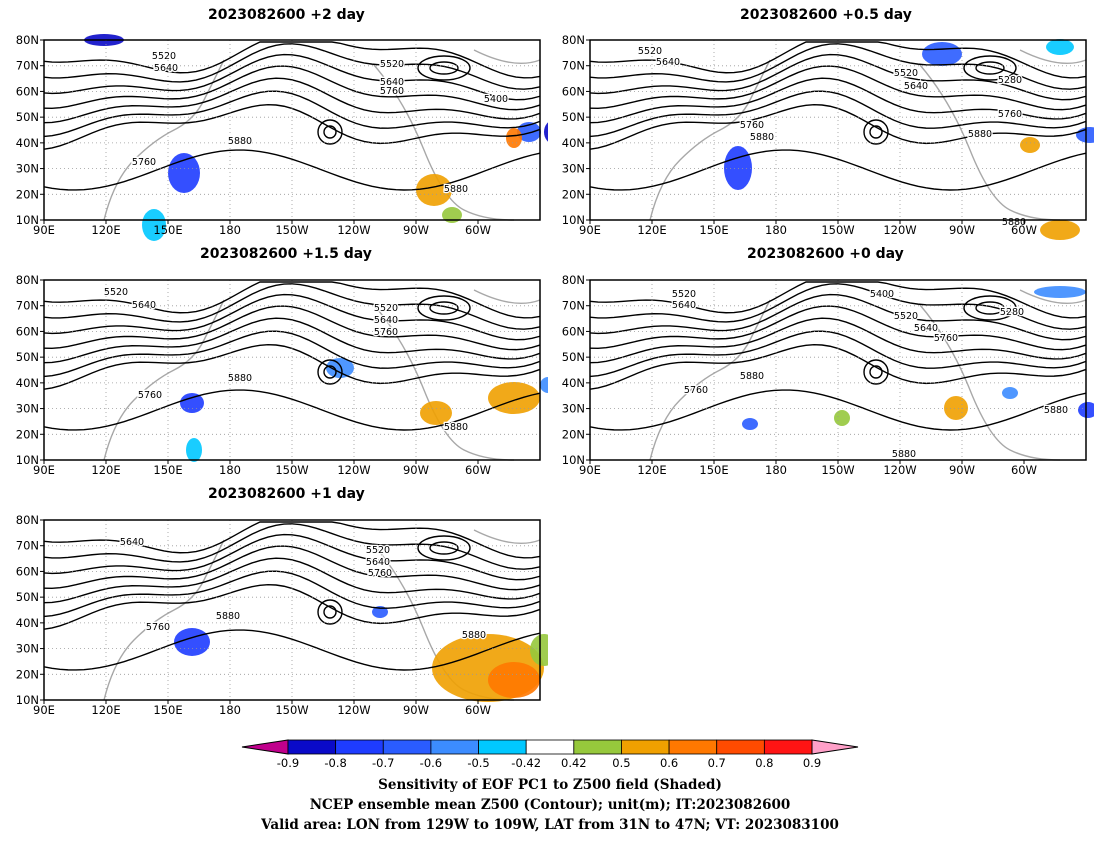  I want to click on contour-label: 5280, so click(1012, 312).